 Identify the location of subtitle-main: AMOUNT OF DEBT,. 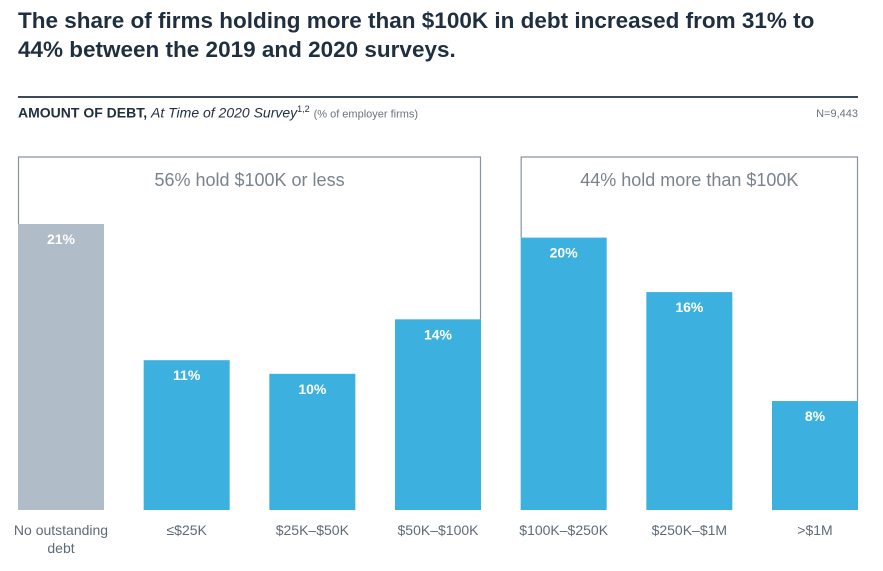
(83, 112).